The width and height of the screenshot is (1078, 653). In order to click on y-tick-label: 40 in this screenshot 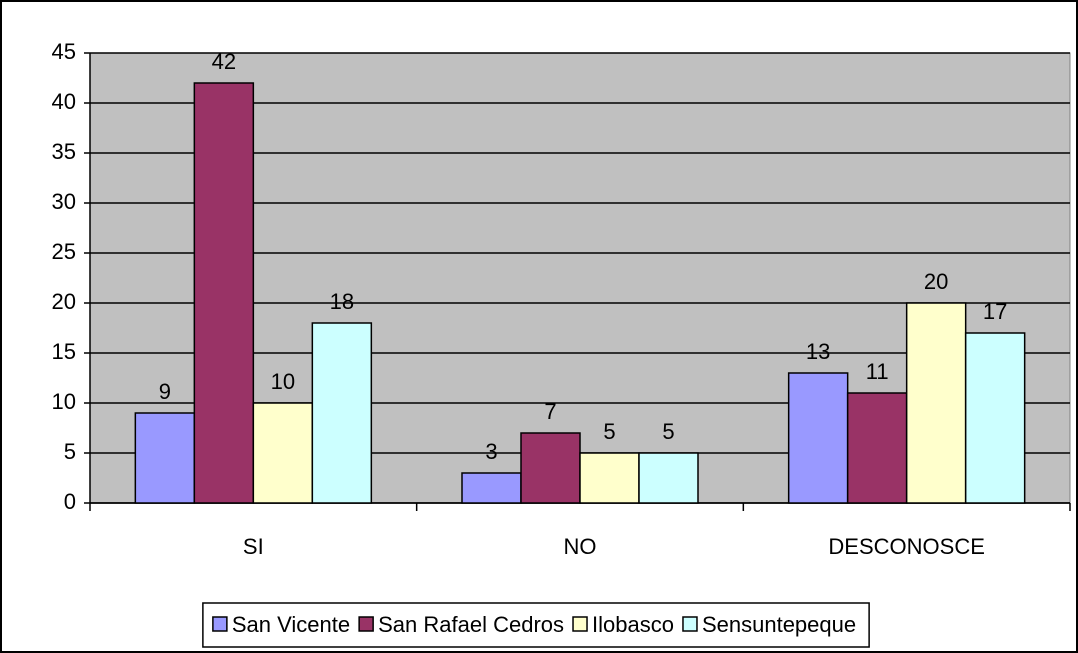, I will do `click(64, 101)`.